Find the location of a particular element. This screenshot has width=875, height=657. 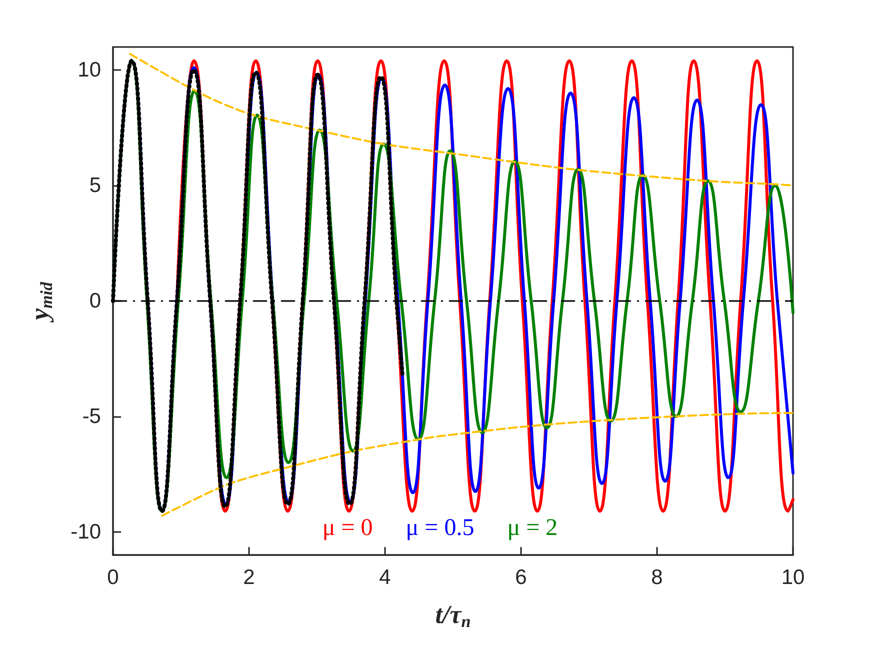

x-tick-label: 6 is located at coordinates (521, 577).